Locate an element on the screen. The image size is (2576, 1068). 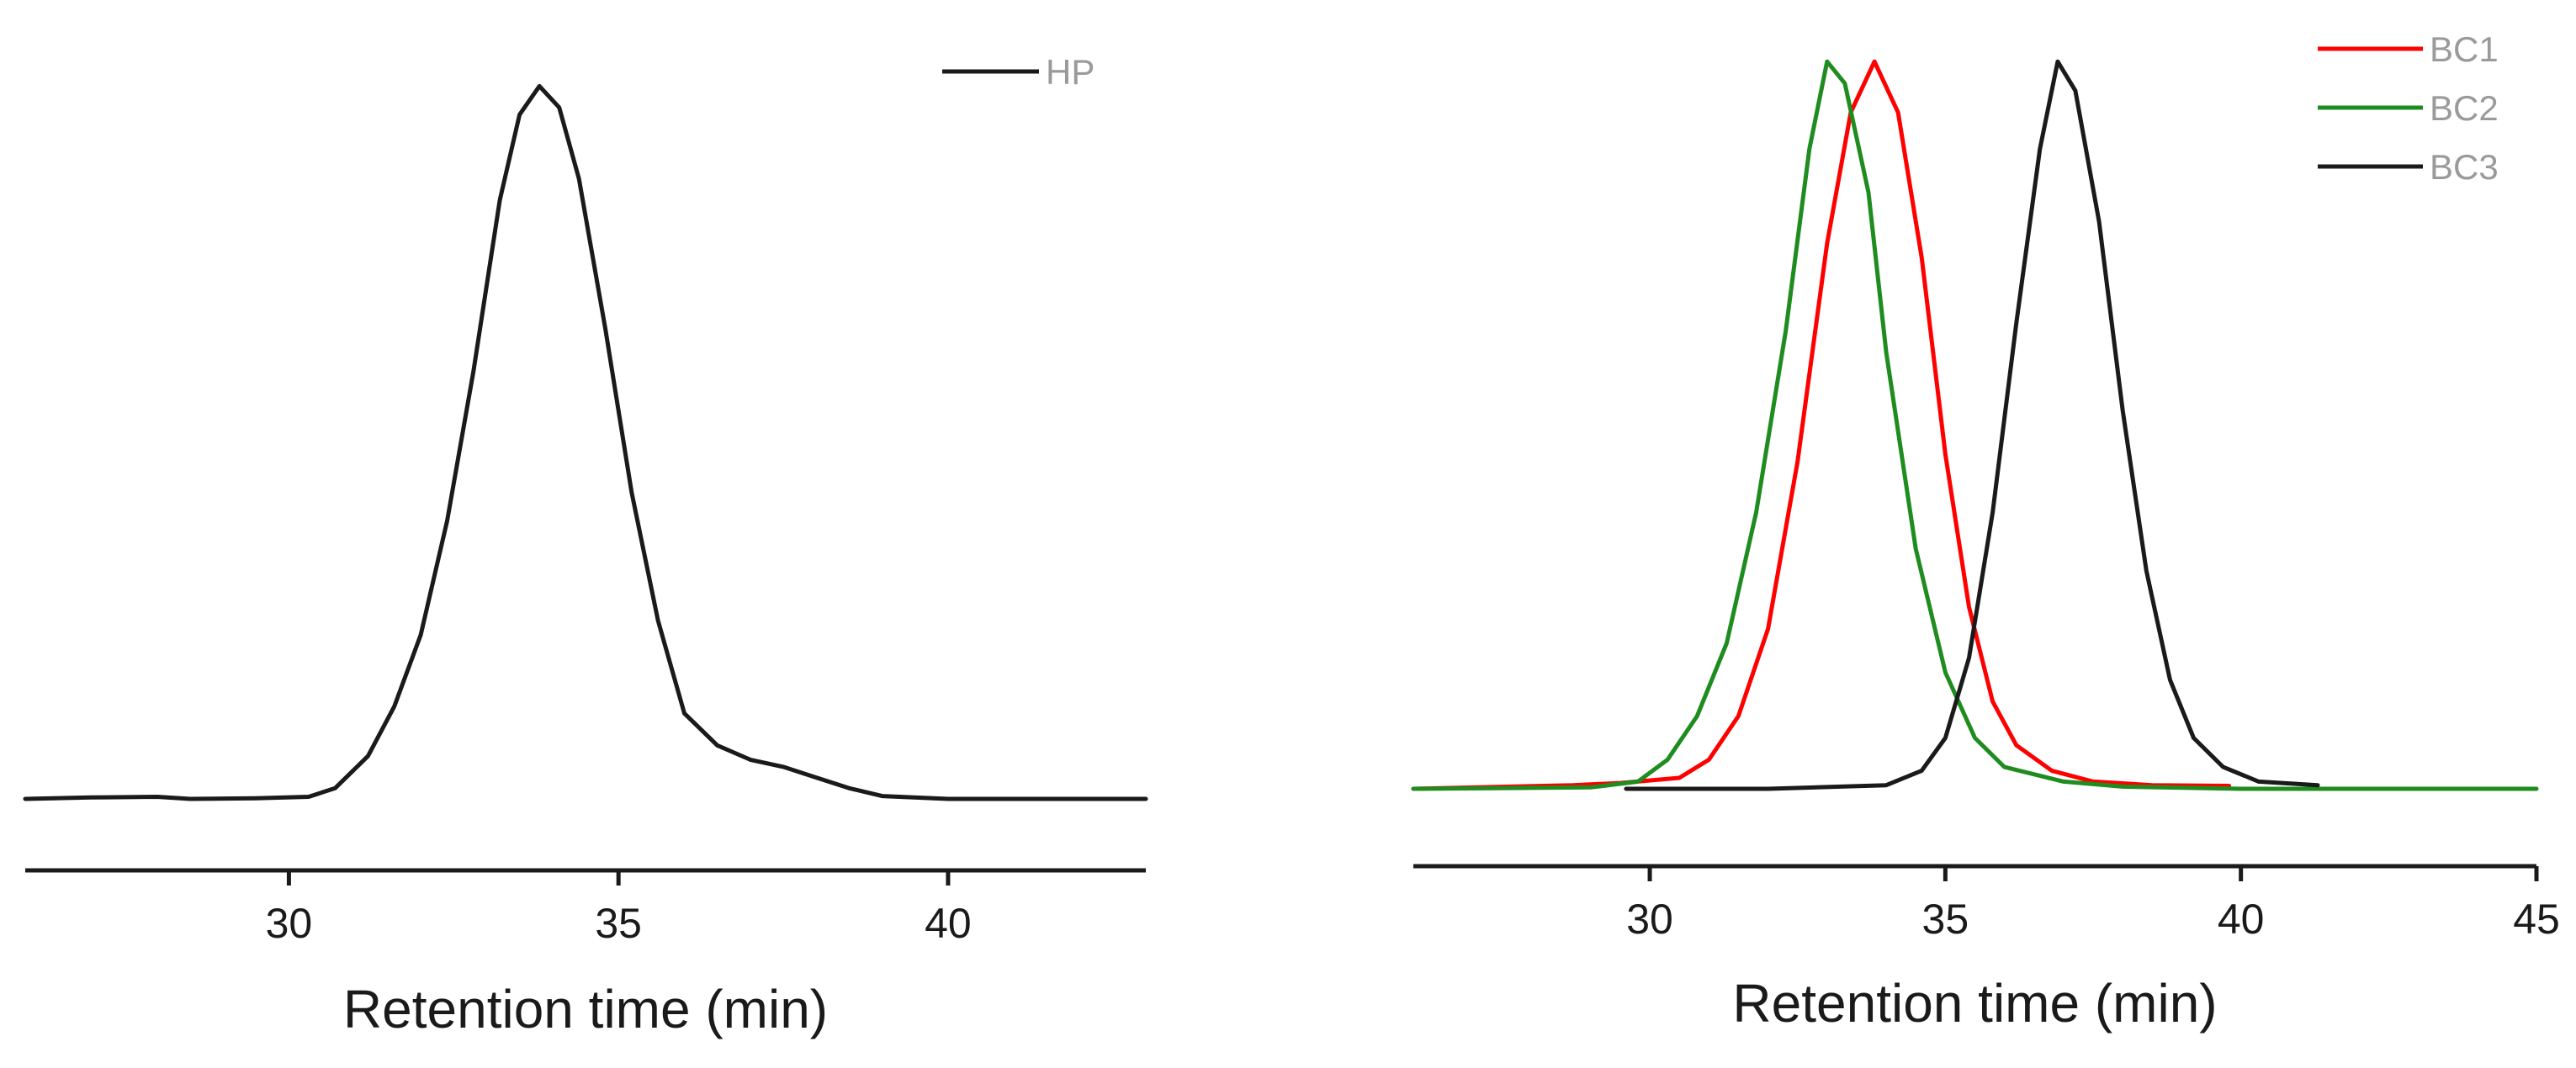
legend-label-hp: HP is located at coordinates (1070, 72).